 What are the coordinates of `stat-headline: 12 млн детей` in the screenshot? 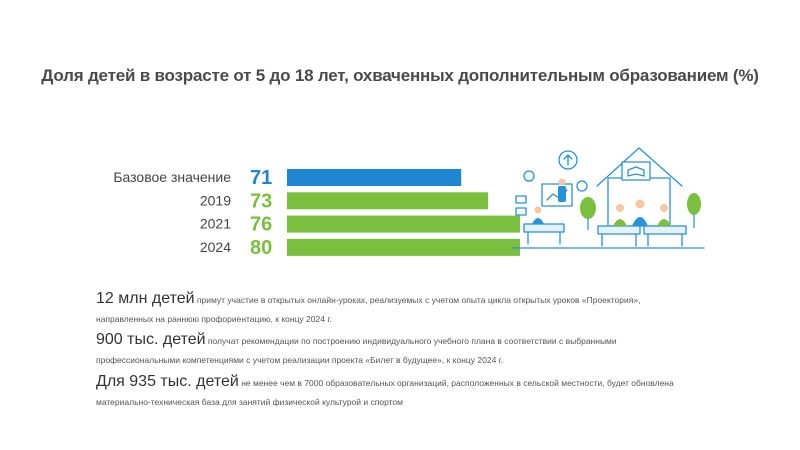 It's located at (145, 298).